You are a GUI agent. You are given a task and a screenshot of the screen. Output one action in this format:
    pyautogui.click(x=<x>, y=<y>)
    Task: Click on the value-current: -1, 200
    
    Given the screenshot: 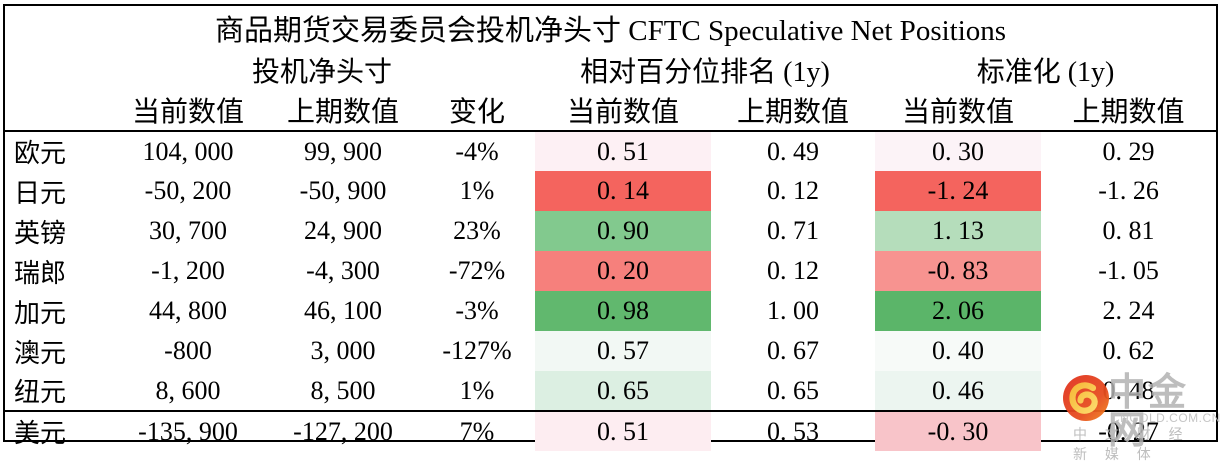 What is the action you would take?
    pyautogui.click(x=188, y=270)
    